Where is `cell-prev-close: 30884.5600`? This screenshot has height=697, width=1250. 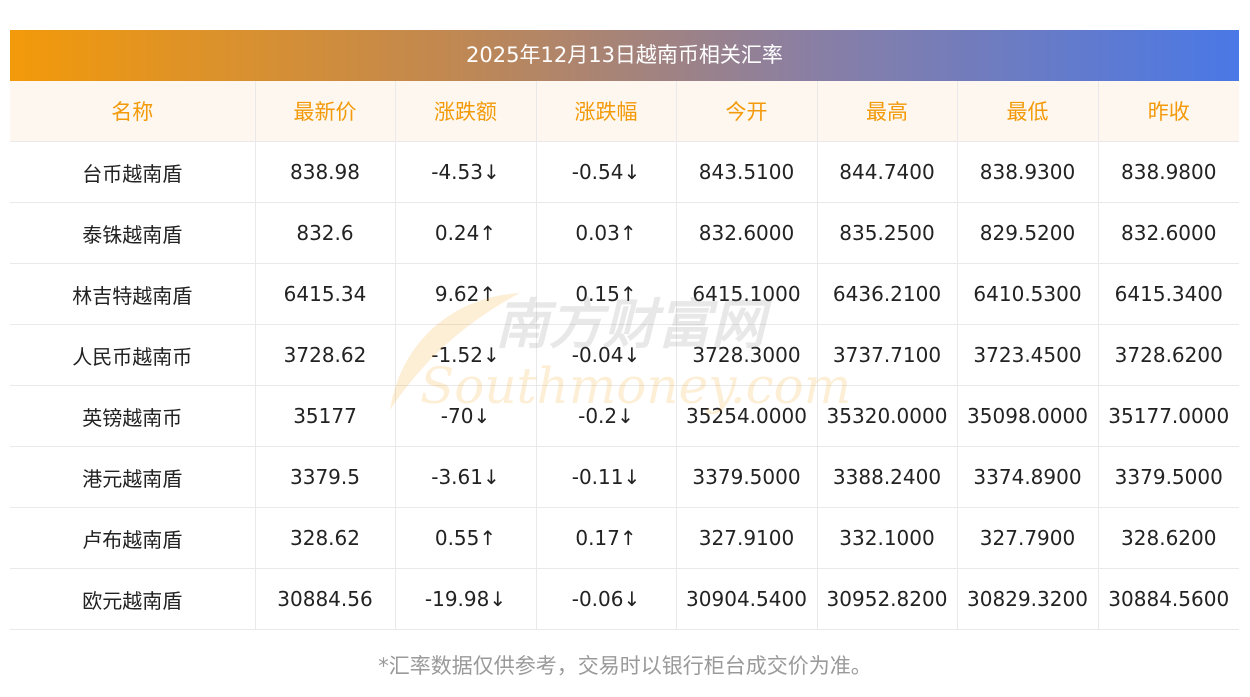 cell-prev-close: 30884.5600 is located at coordinates (1168, 599).